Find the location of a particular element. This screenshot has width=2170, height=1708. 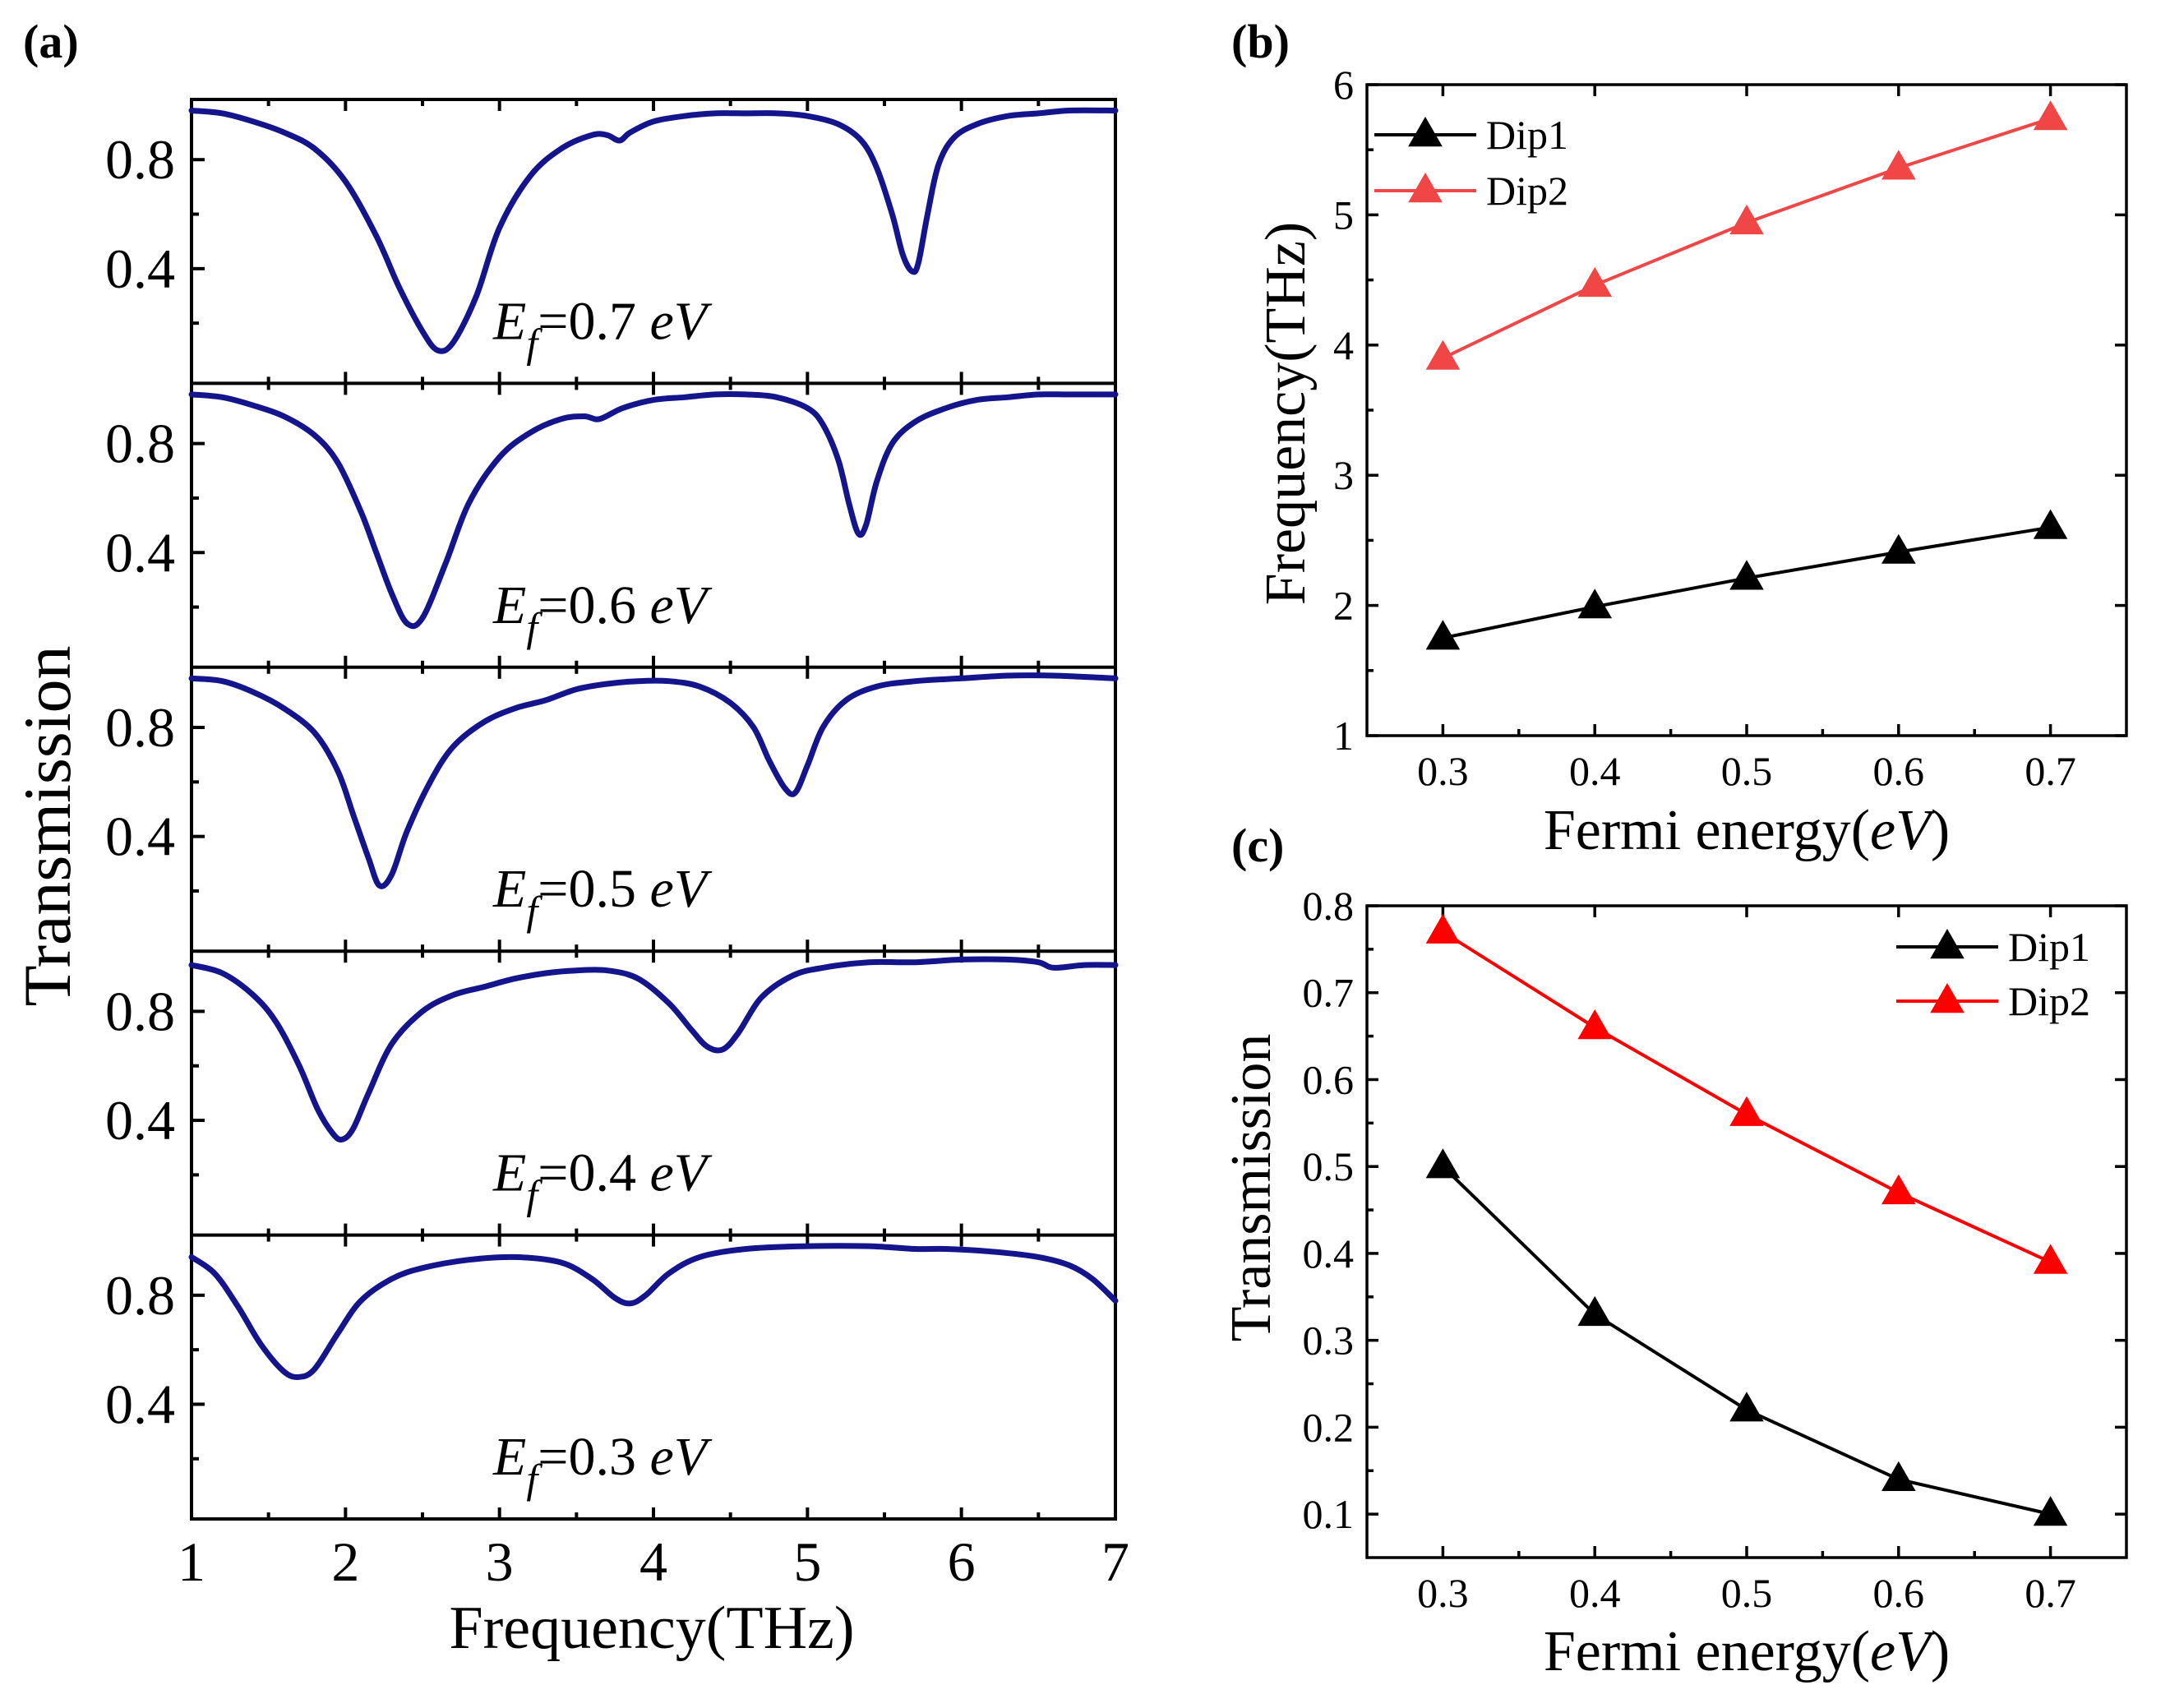

fermi-value: =0.4 is located at coordinates (594, 1173).